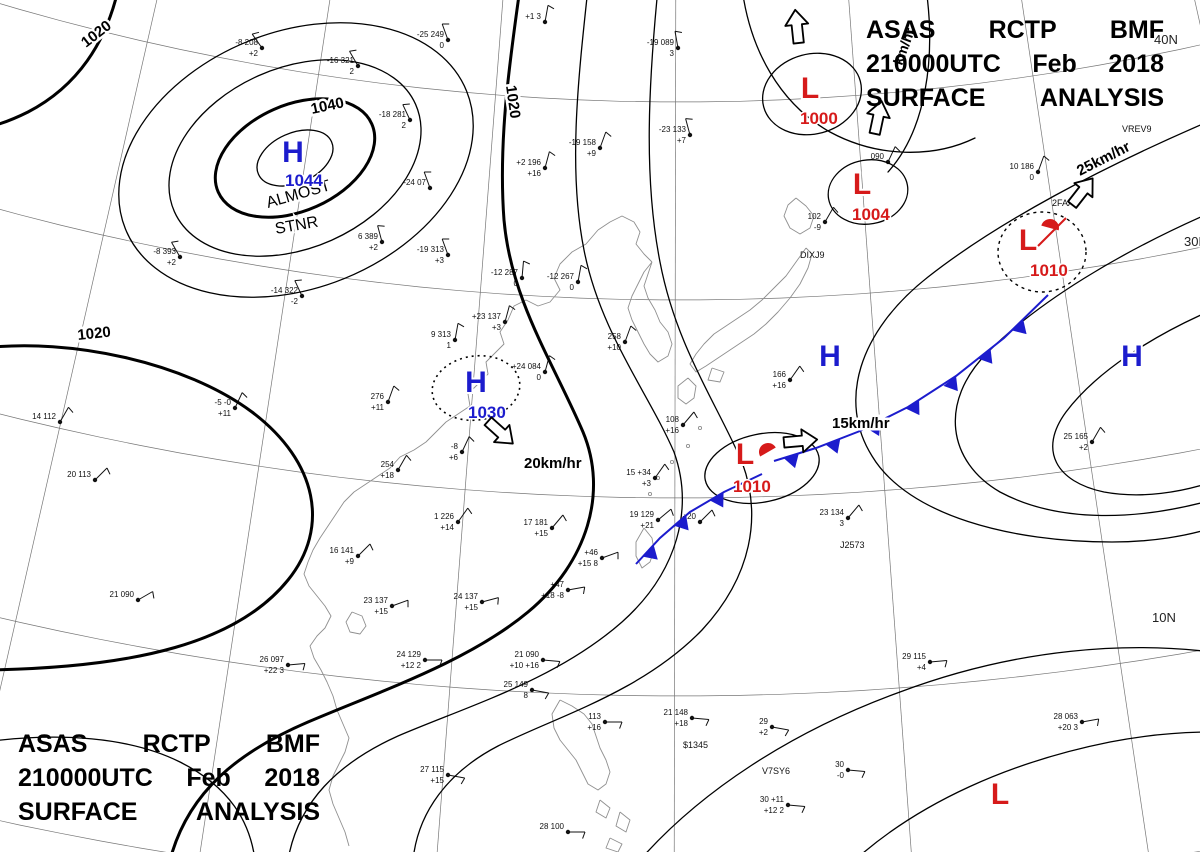  What do you see at coordinates (841, 775) in the screenshot?
I see `station-text: -0` at bounding box center [841, 775].